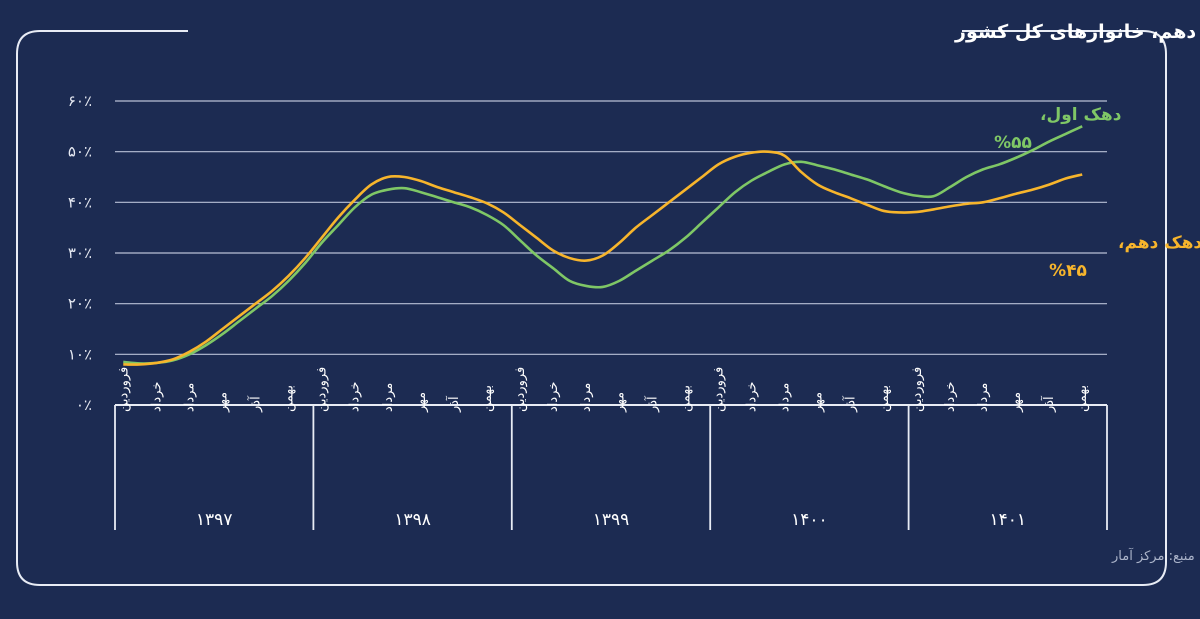  I want to click on y-tick-label: ۴۰٪, so click(80, 202).